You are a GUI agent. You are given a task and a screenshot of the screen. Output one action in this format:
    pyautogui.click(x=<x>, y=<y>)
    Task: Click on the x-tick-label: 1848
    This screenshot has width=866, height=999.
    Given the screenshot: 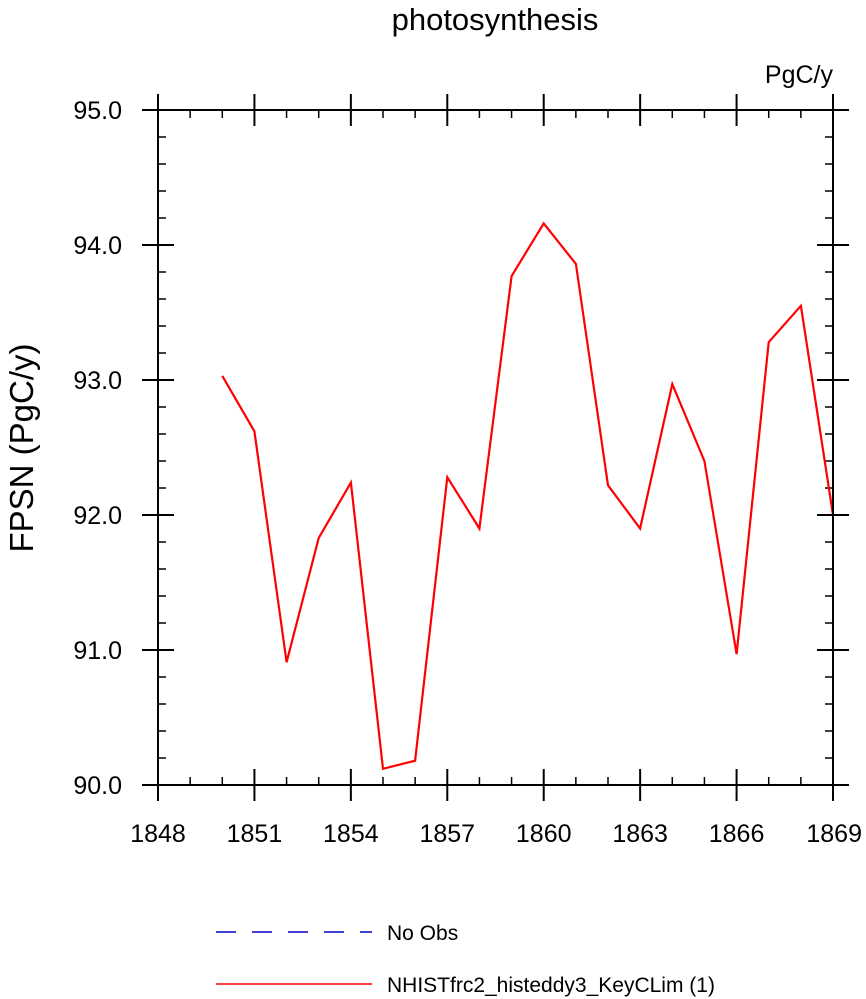 What is the action you would take?
    pyautogui.click(x=158, y=834)
    